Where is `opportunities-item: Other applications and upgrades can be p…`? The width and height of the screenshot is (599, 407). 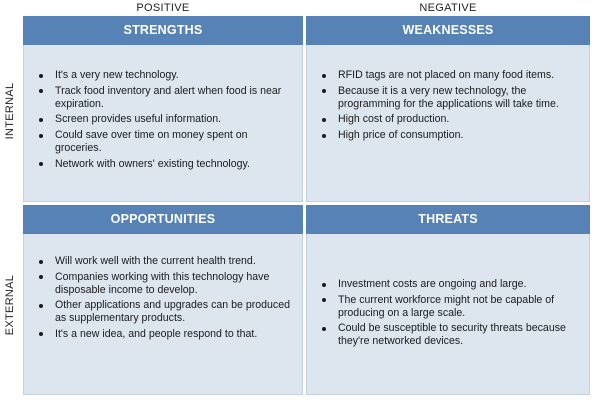
opportunities-item: Other applications and upgrades can be p… is located at coordinates (166, 312).